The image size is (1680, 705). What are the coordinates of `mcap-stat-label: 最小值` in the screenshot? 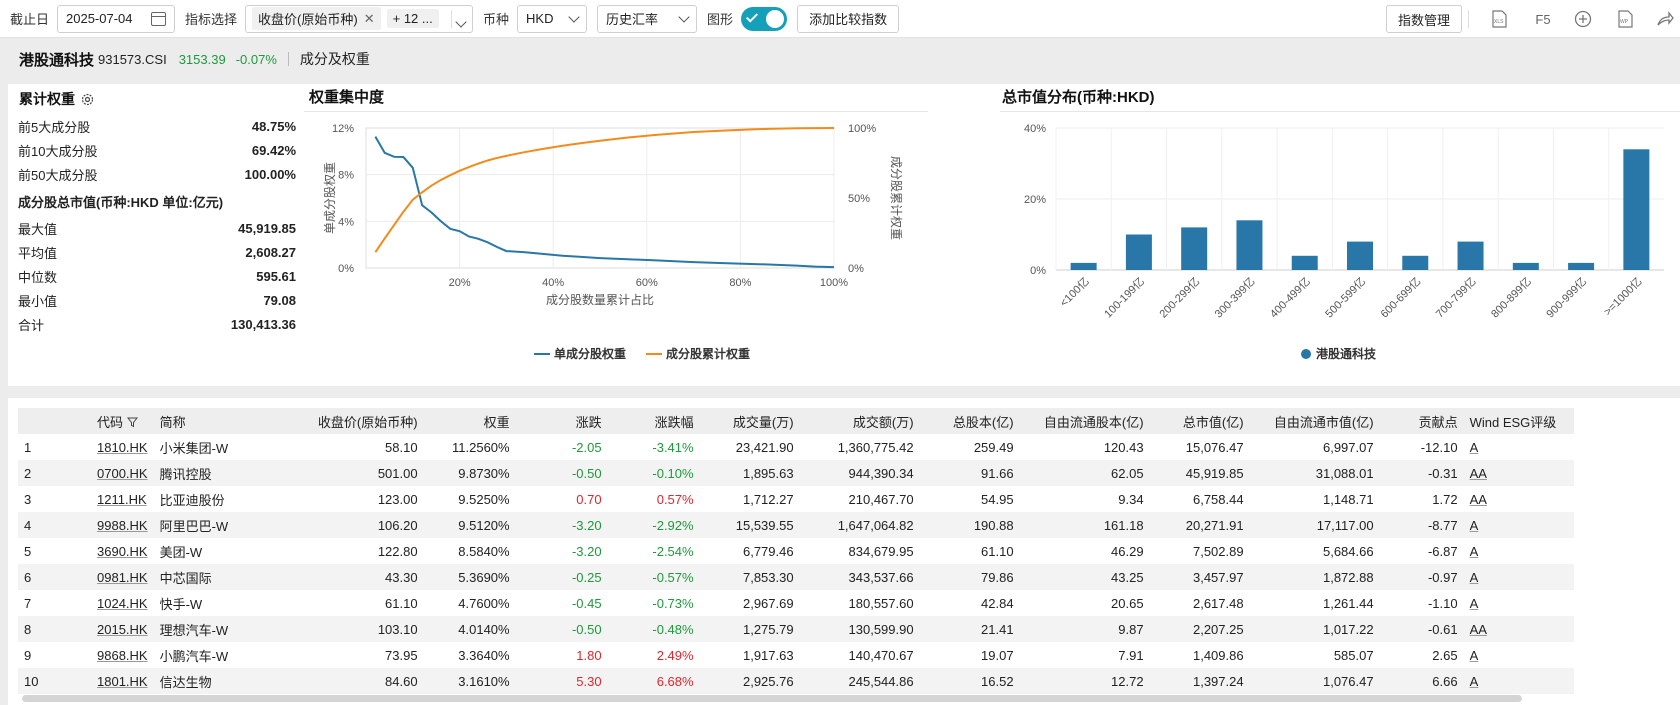 It's located at (38, 301).